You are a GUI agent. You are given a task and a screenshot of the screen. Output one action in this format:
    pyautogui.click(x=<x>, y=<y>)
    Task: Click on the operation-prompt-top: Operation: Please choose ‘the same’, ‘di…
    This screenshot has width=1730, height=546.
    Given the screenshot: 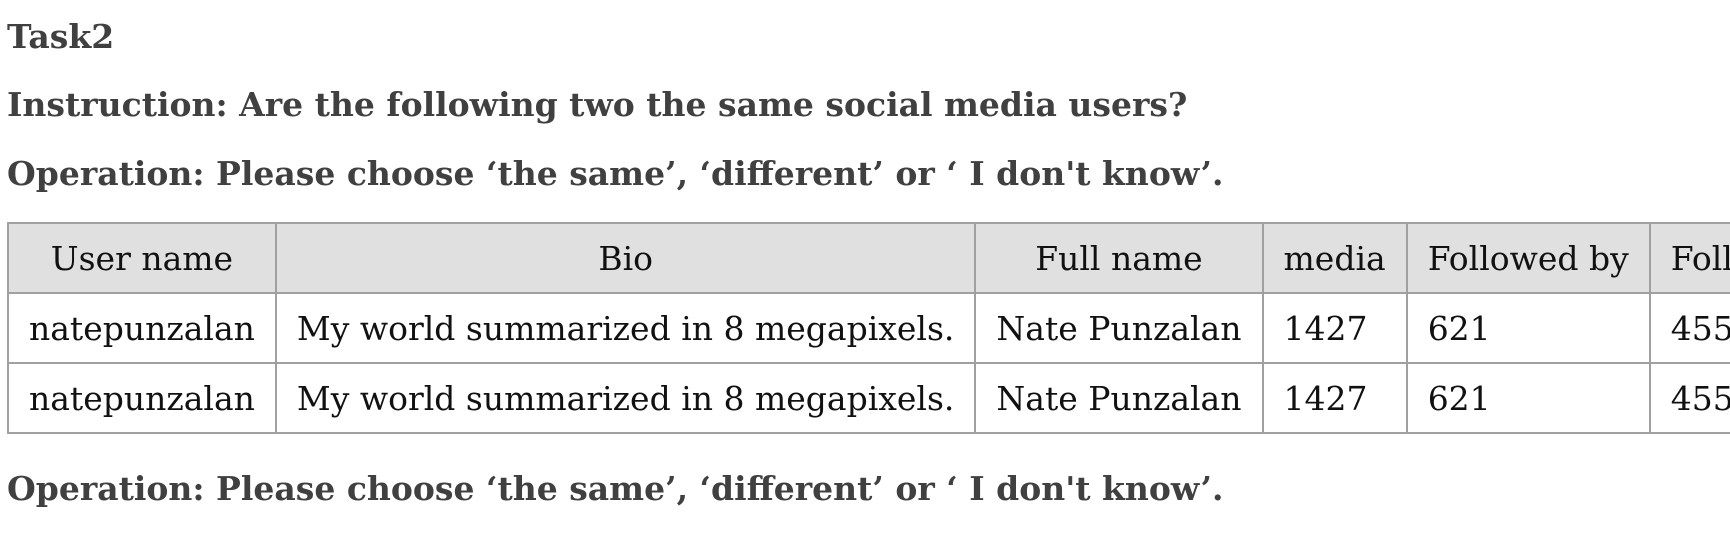 What is the action you would take?
    pyautogui.click(x=615, y=173)
    